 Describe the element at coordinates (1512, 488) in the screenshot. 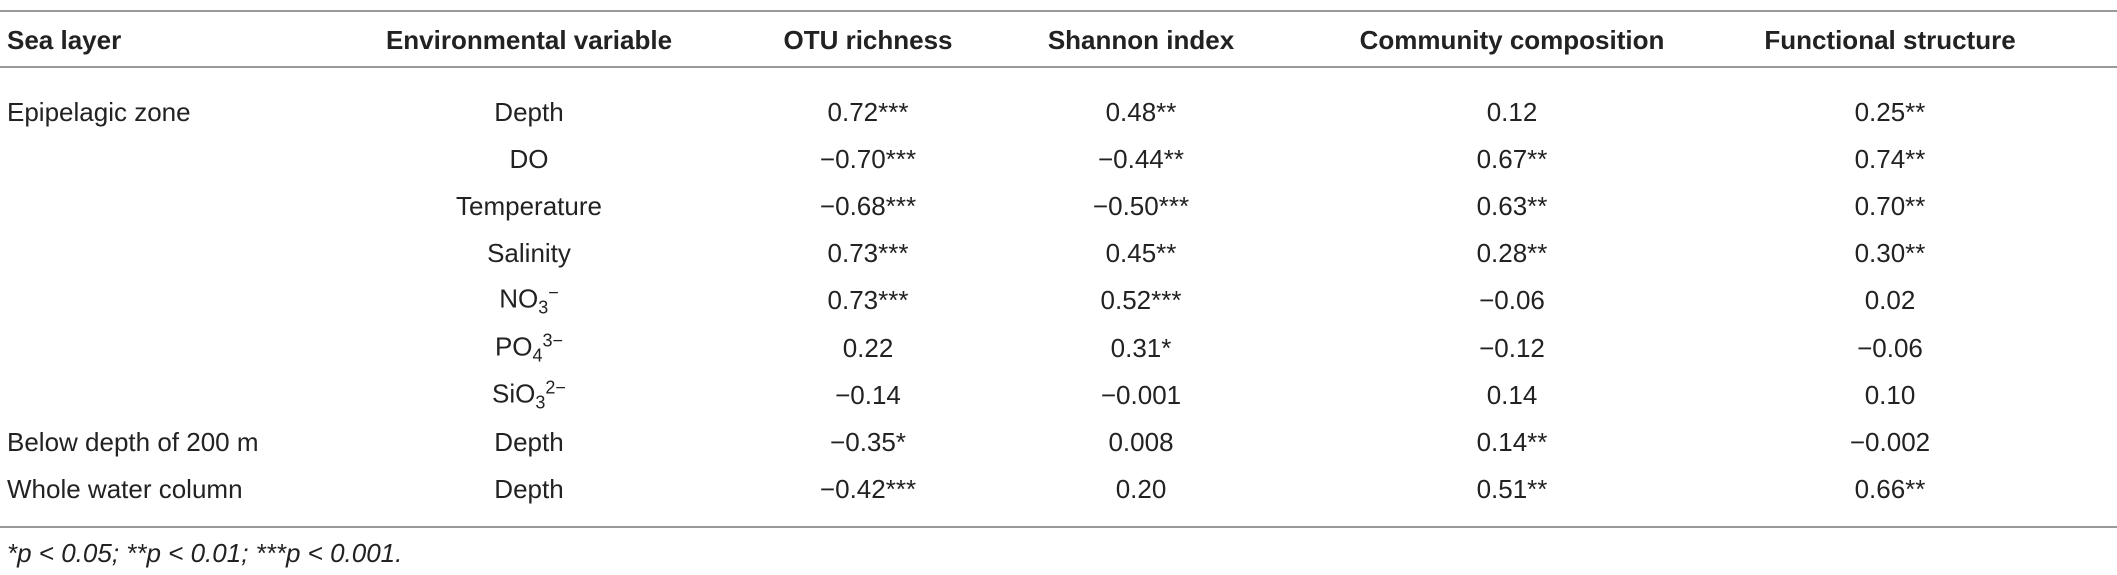

I see `correlation-value: 0.51**` at that location.